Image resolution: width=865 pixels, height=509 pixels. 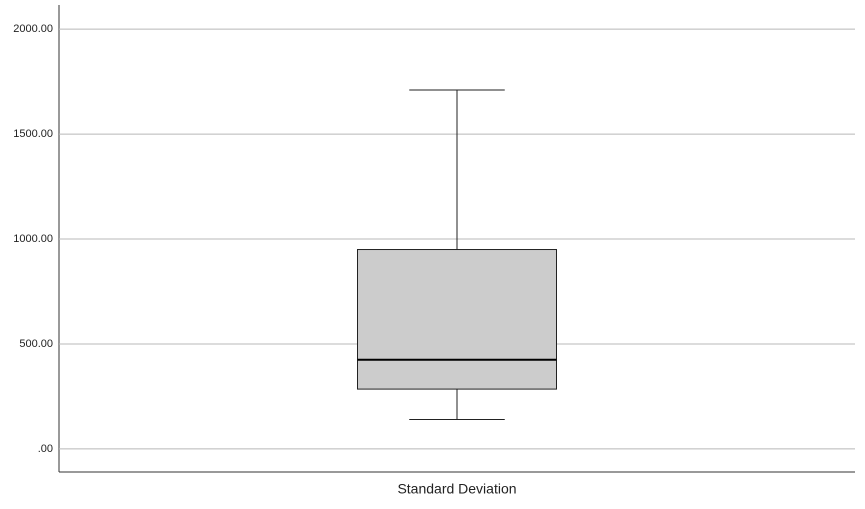 I want to click on y-tick-label: 1500.00, so click(x=33, y=134).